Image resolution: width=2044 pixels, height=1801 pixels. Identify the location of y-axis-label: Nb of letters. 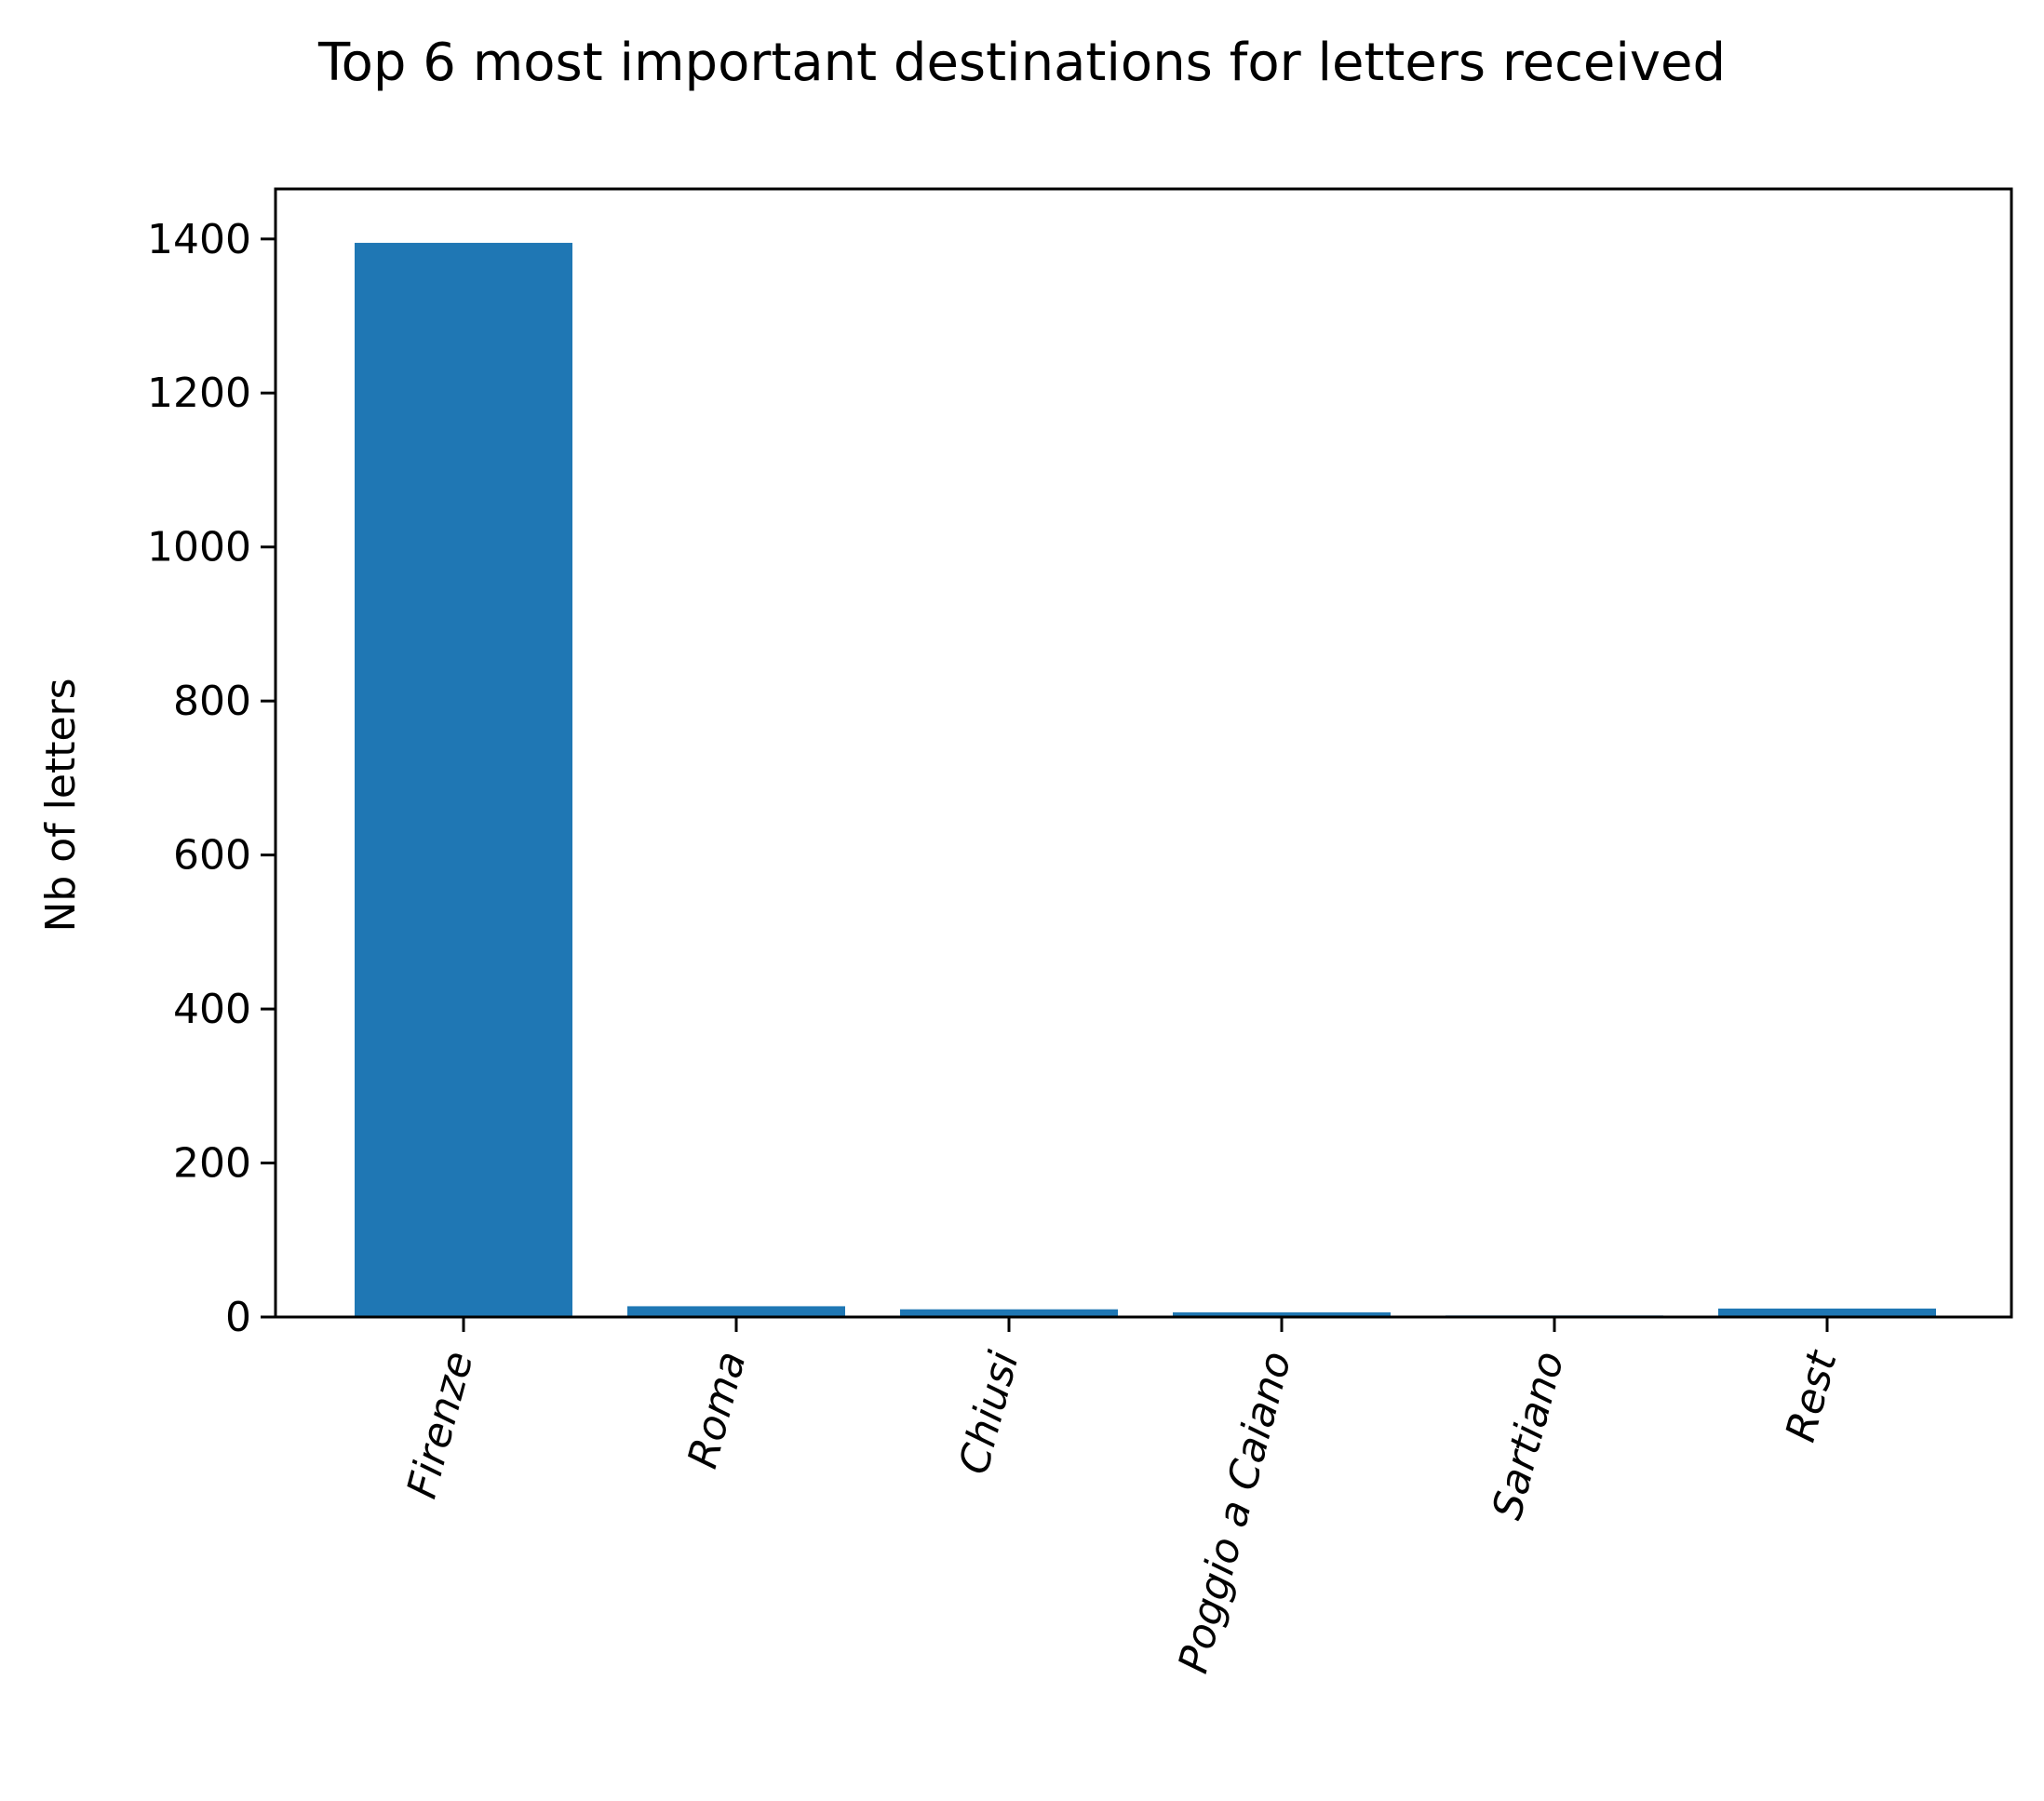
(61, 805).